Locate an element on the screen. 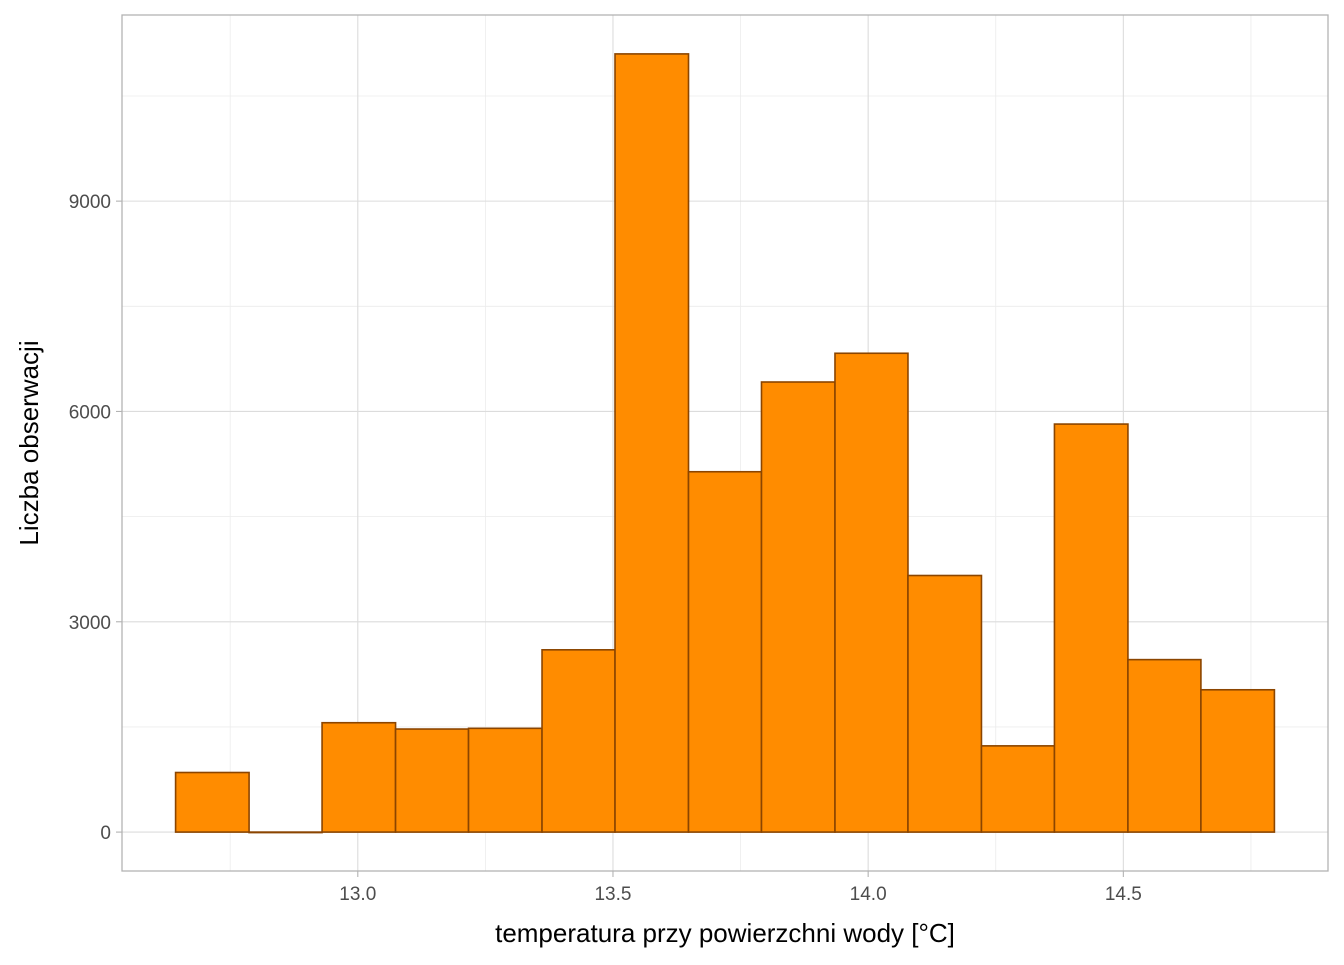 The height and width of the screenshot is (965, 1344). y-tick-label: 3000 is located at coordinates (90, 623).